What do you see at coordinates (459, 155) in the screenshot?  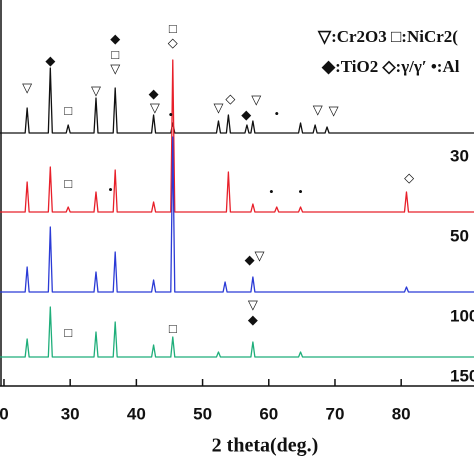 I see `series-label: 30` at bounding box center [459, 155].